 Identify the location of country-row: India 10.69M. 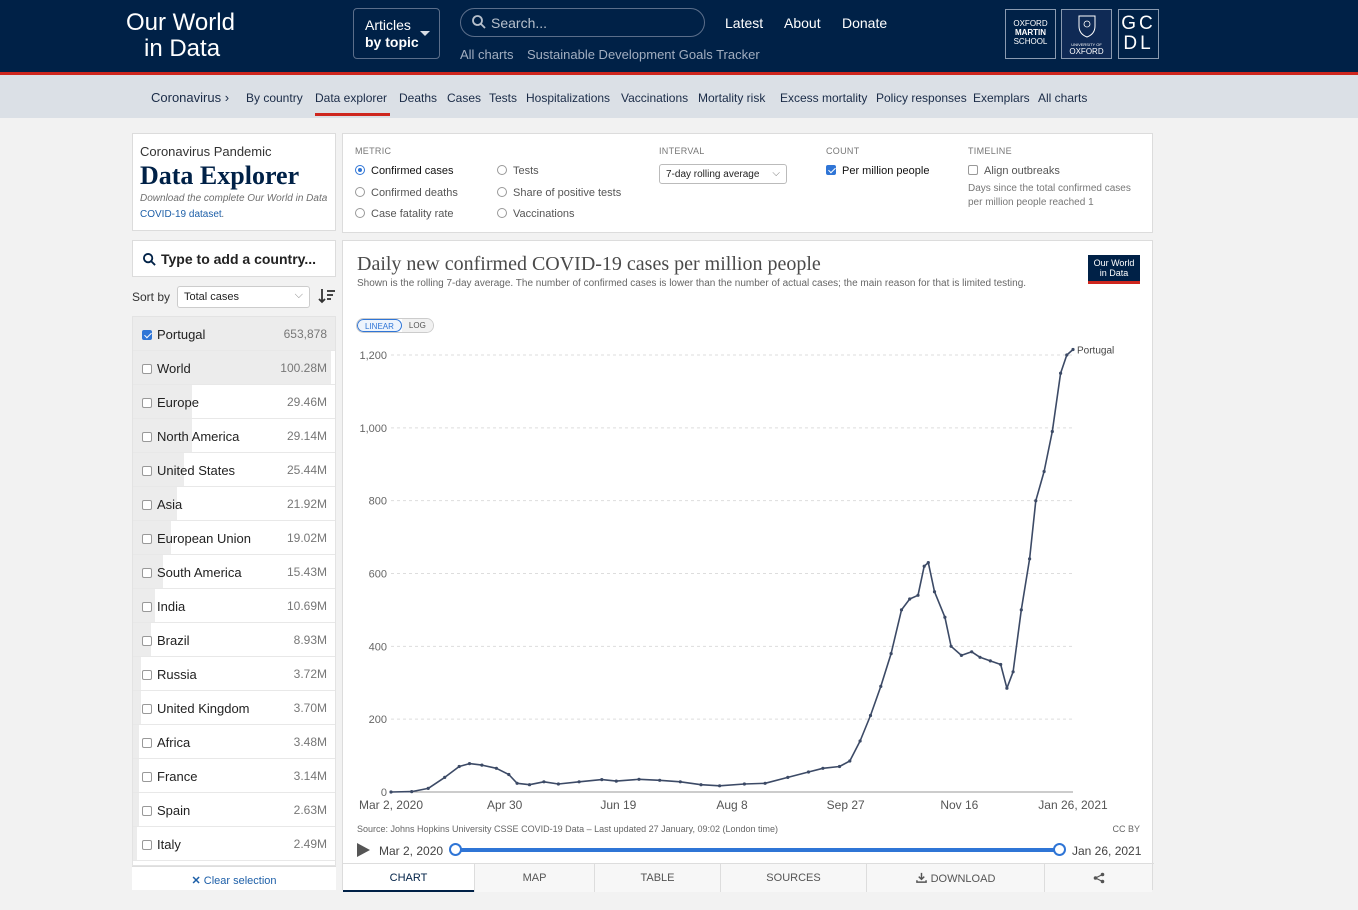
(234, 606).